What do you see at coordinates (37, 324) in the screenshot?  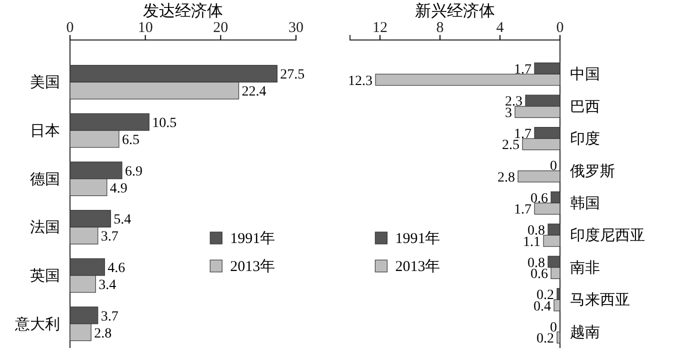 I see `y-tick-label: 意大利` at bounding box center [37, 324].